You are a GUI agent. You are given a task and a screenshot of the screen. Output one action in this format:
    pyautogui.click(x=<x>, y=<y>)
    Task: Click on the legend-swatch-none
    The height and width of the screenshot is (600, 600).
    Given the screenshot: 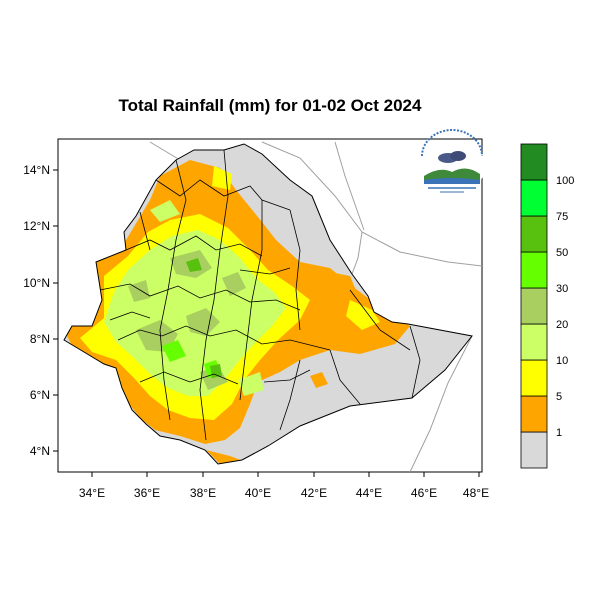 What is the action you would take?
    pyautogui.click(x=534, y=450)
    